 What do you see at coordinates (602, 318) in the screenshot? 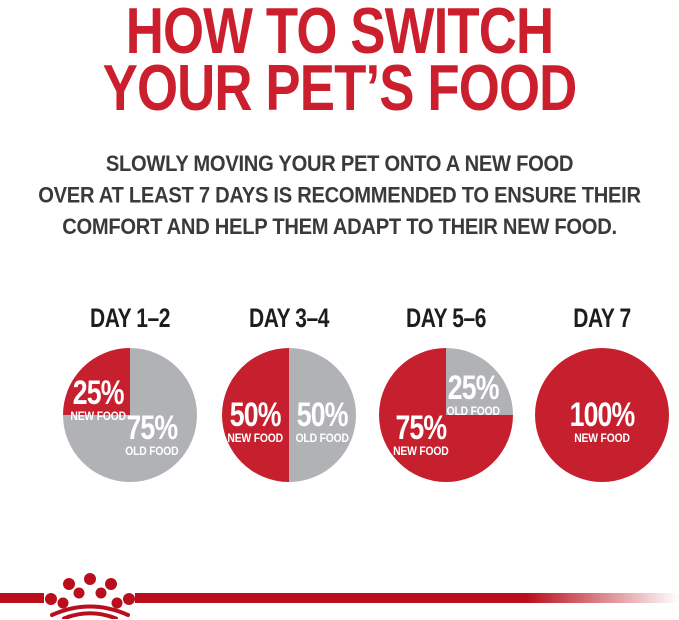
I see `day-label: DAY 7` at bounding box center [602, 318].